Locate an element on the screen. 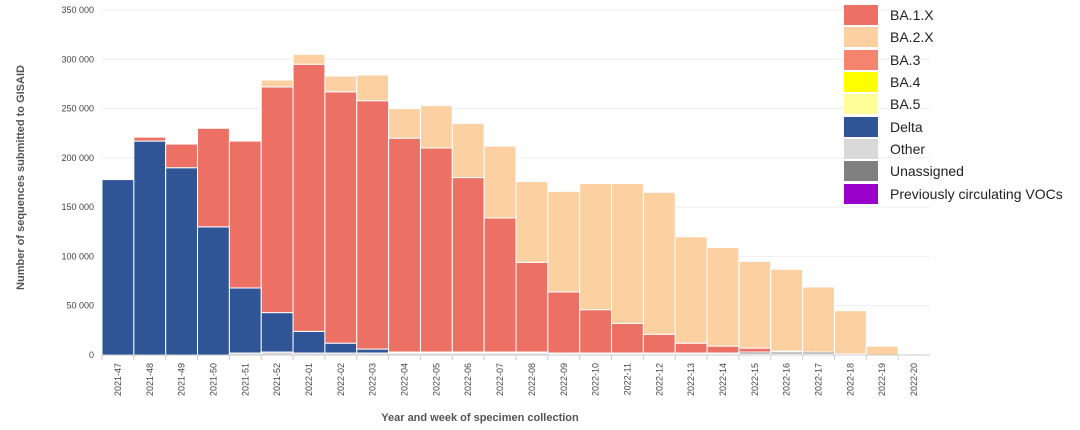 This screenshot has width=1080, height=430. x-tick-label: 2021-49 is located at coordinates (182, 379).